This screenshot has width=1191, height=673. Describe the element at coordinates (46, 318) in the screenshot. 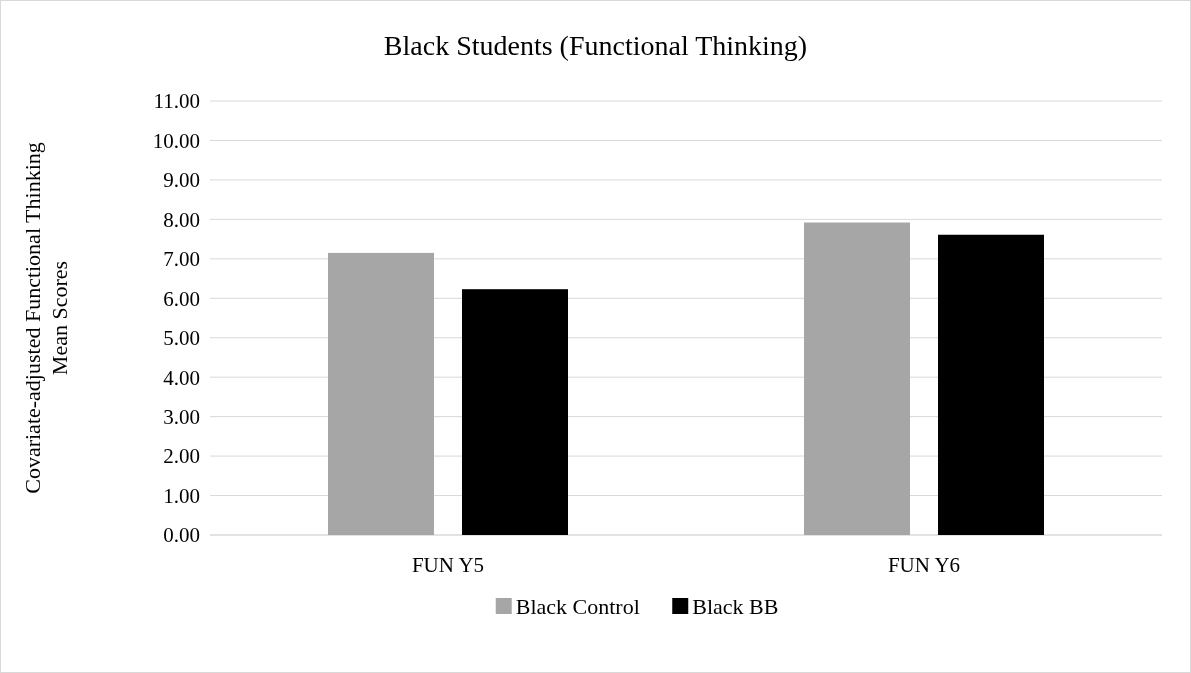

I see `y-axis-title: Covariate-adjusted Functional Thinking Mean Scores` at that location.